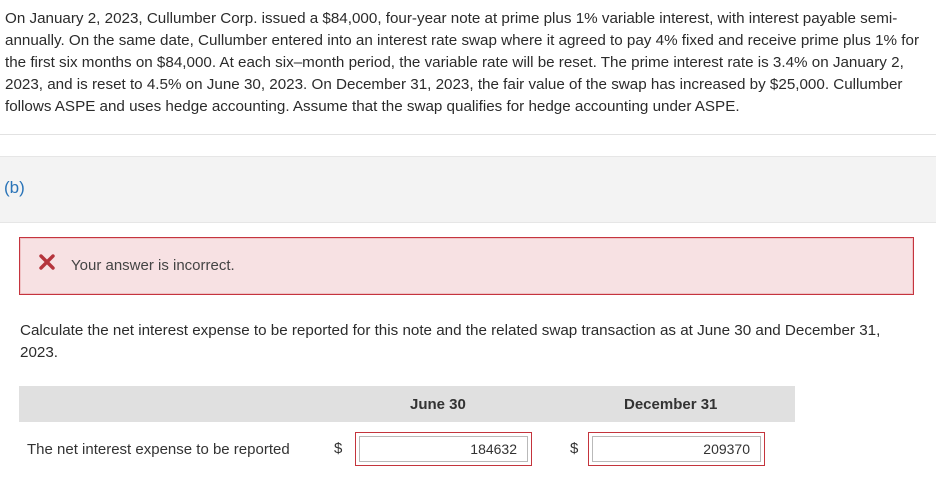 Image resolution: width=936 pixels, height=498 pixels. I want to click on incorrect-answer-alert: Your answer is incorrect., so click(466, 266).